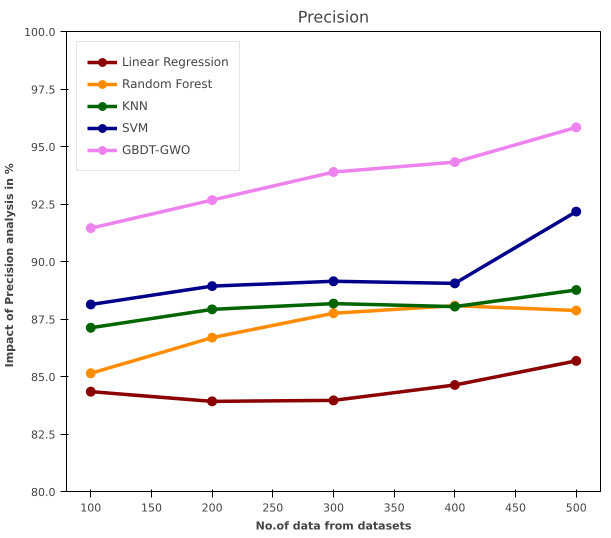 This screenshot has width=611, height=538. What do you see at coordinates (135, 128) in the screenshot?
I see `legend-label: SVM` at bounding box center [135, 128].